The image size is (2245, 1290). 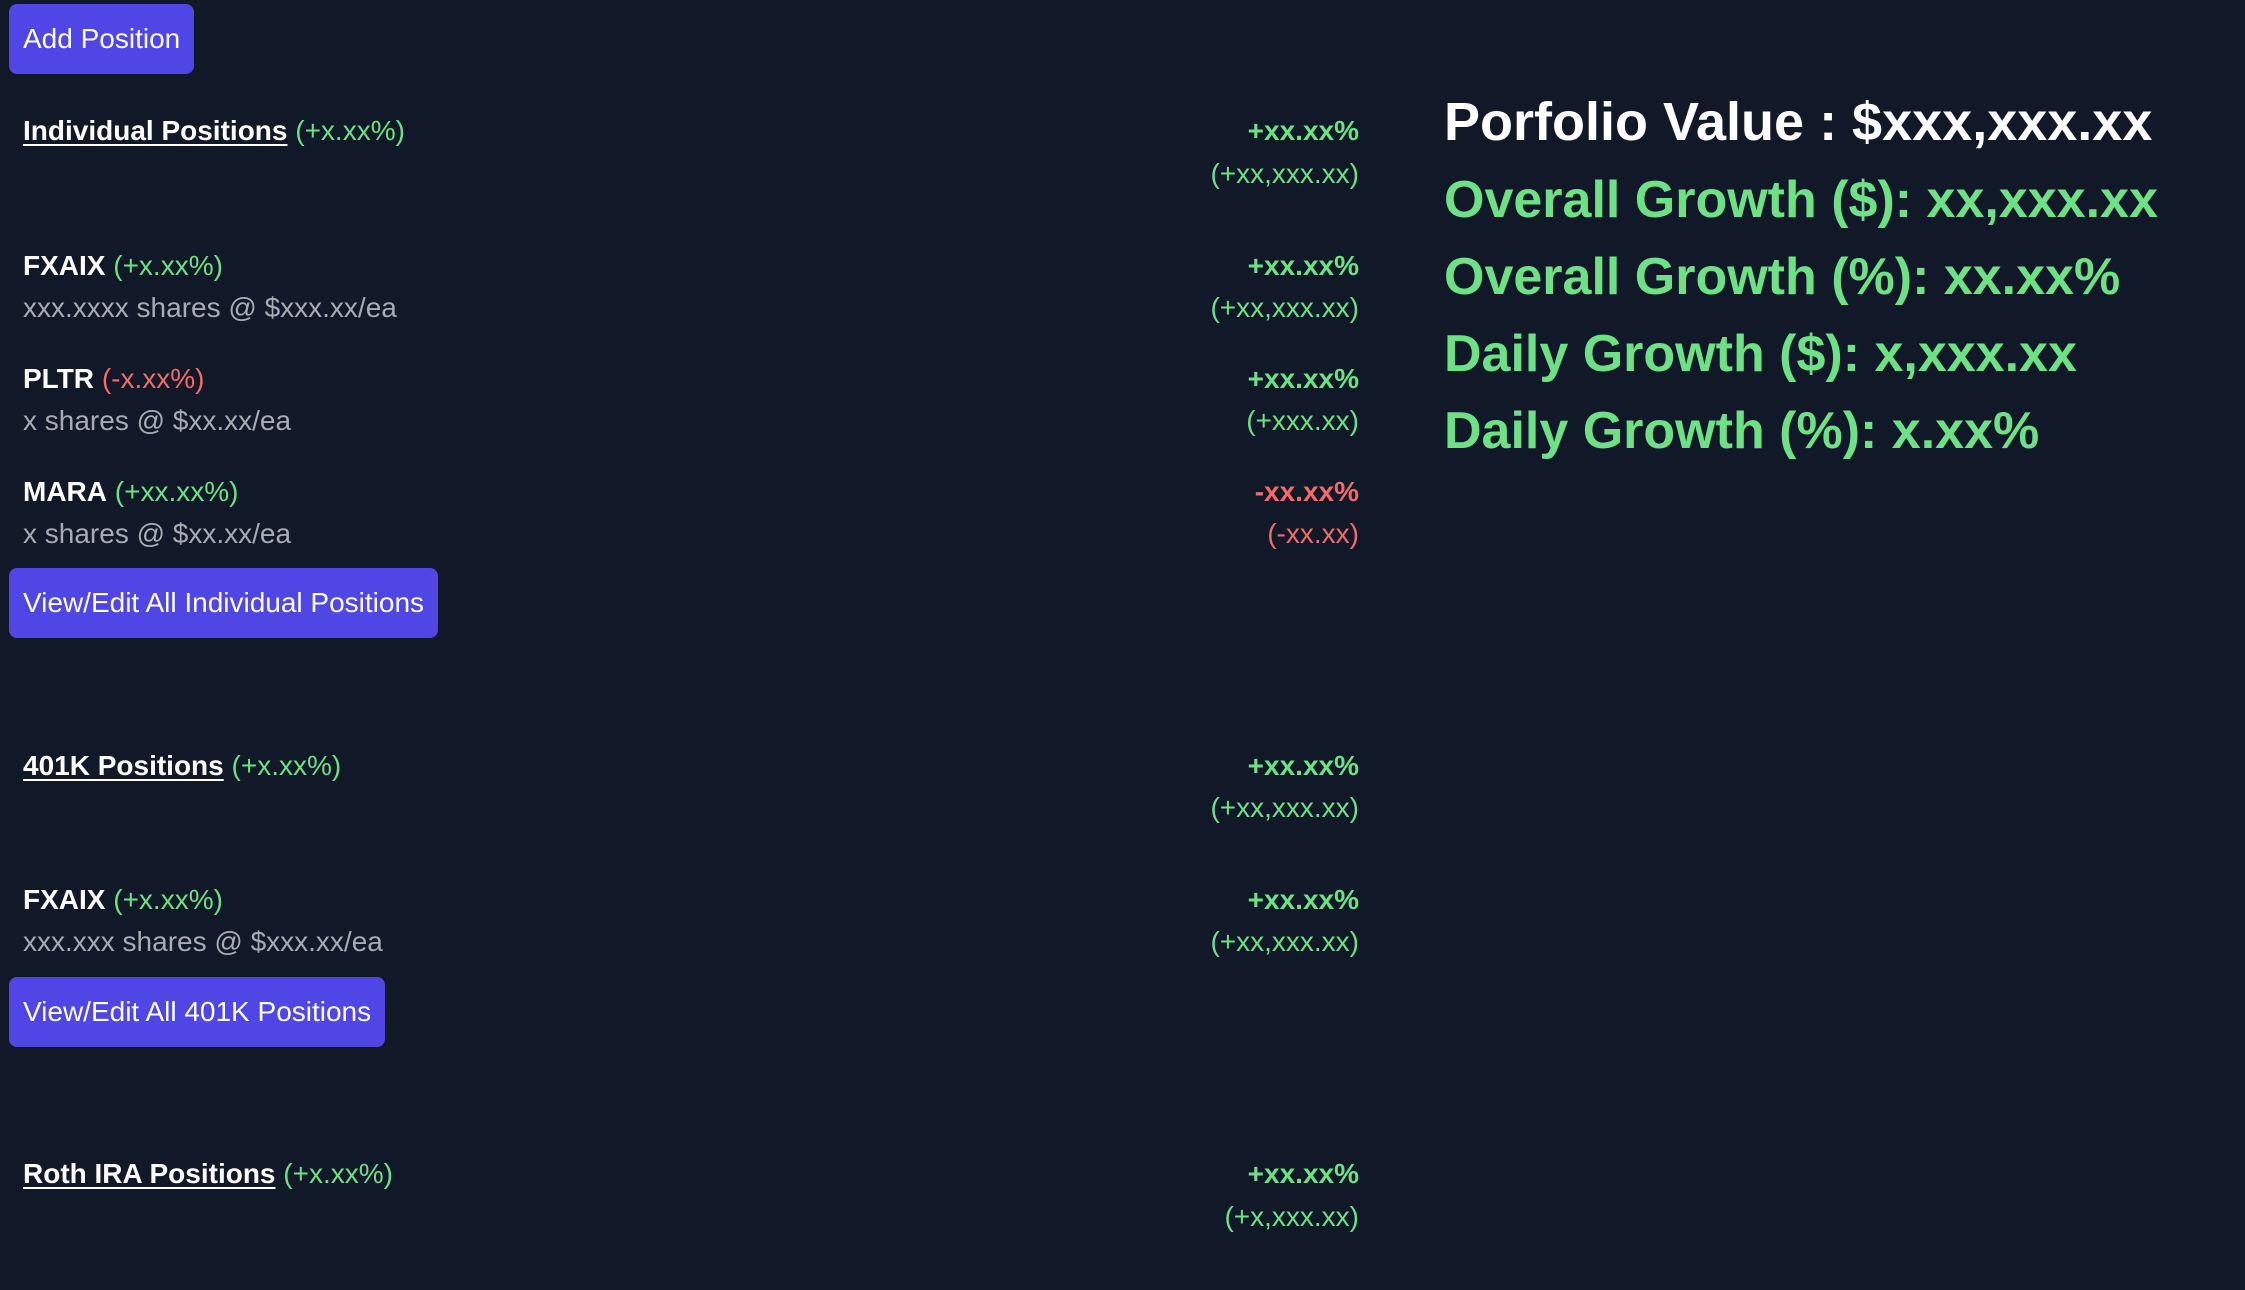 What do you see at coordinates (1782, 277) in the screenshot?
I see `overall-growth-pct: Overall Growth (%): xx.xx%` at bounding box center [1782, 277].